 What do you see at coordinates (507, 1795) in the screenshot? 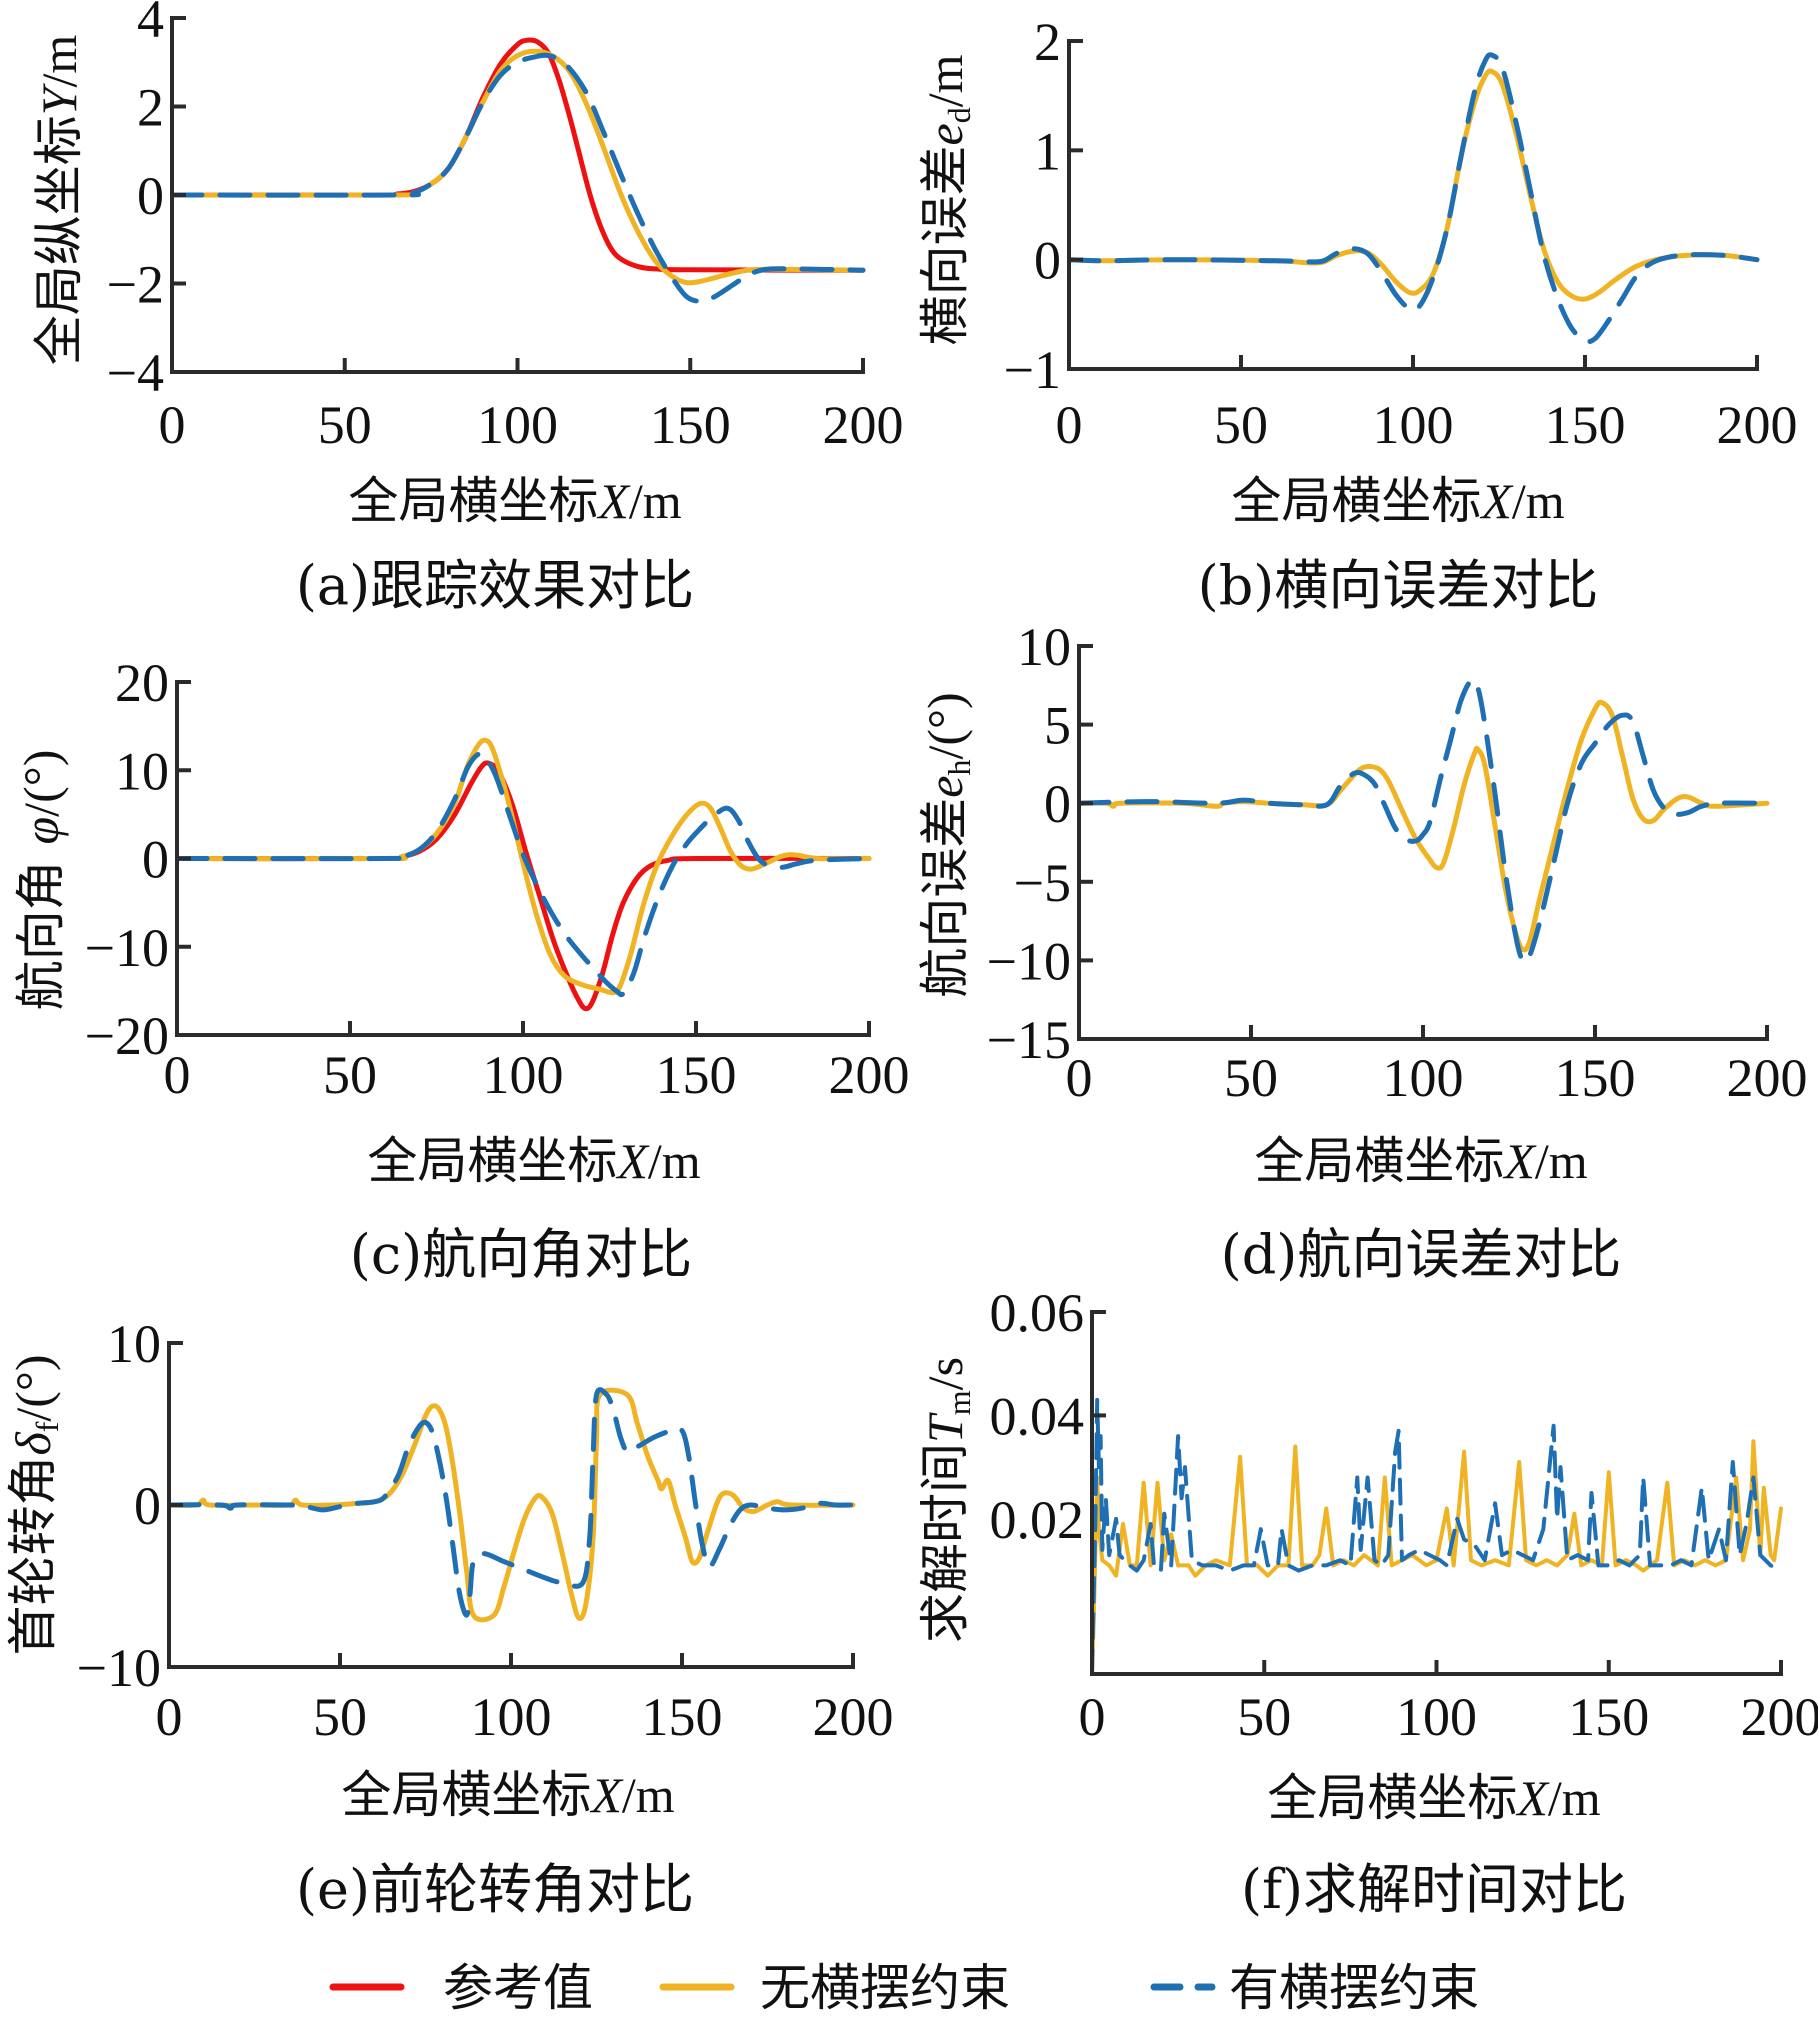
I see `x-axis-title-e: 全局横坐标X/m` at bounding box center [507, 1795].